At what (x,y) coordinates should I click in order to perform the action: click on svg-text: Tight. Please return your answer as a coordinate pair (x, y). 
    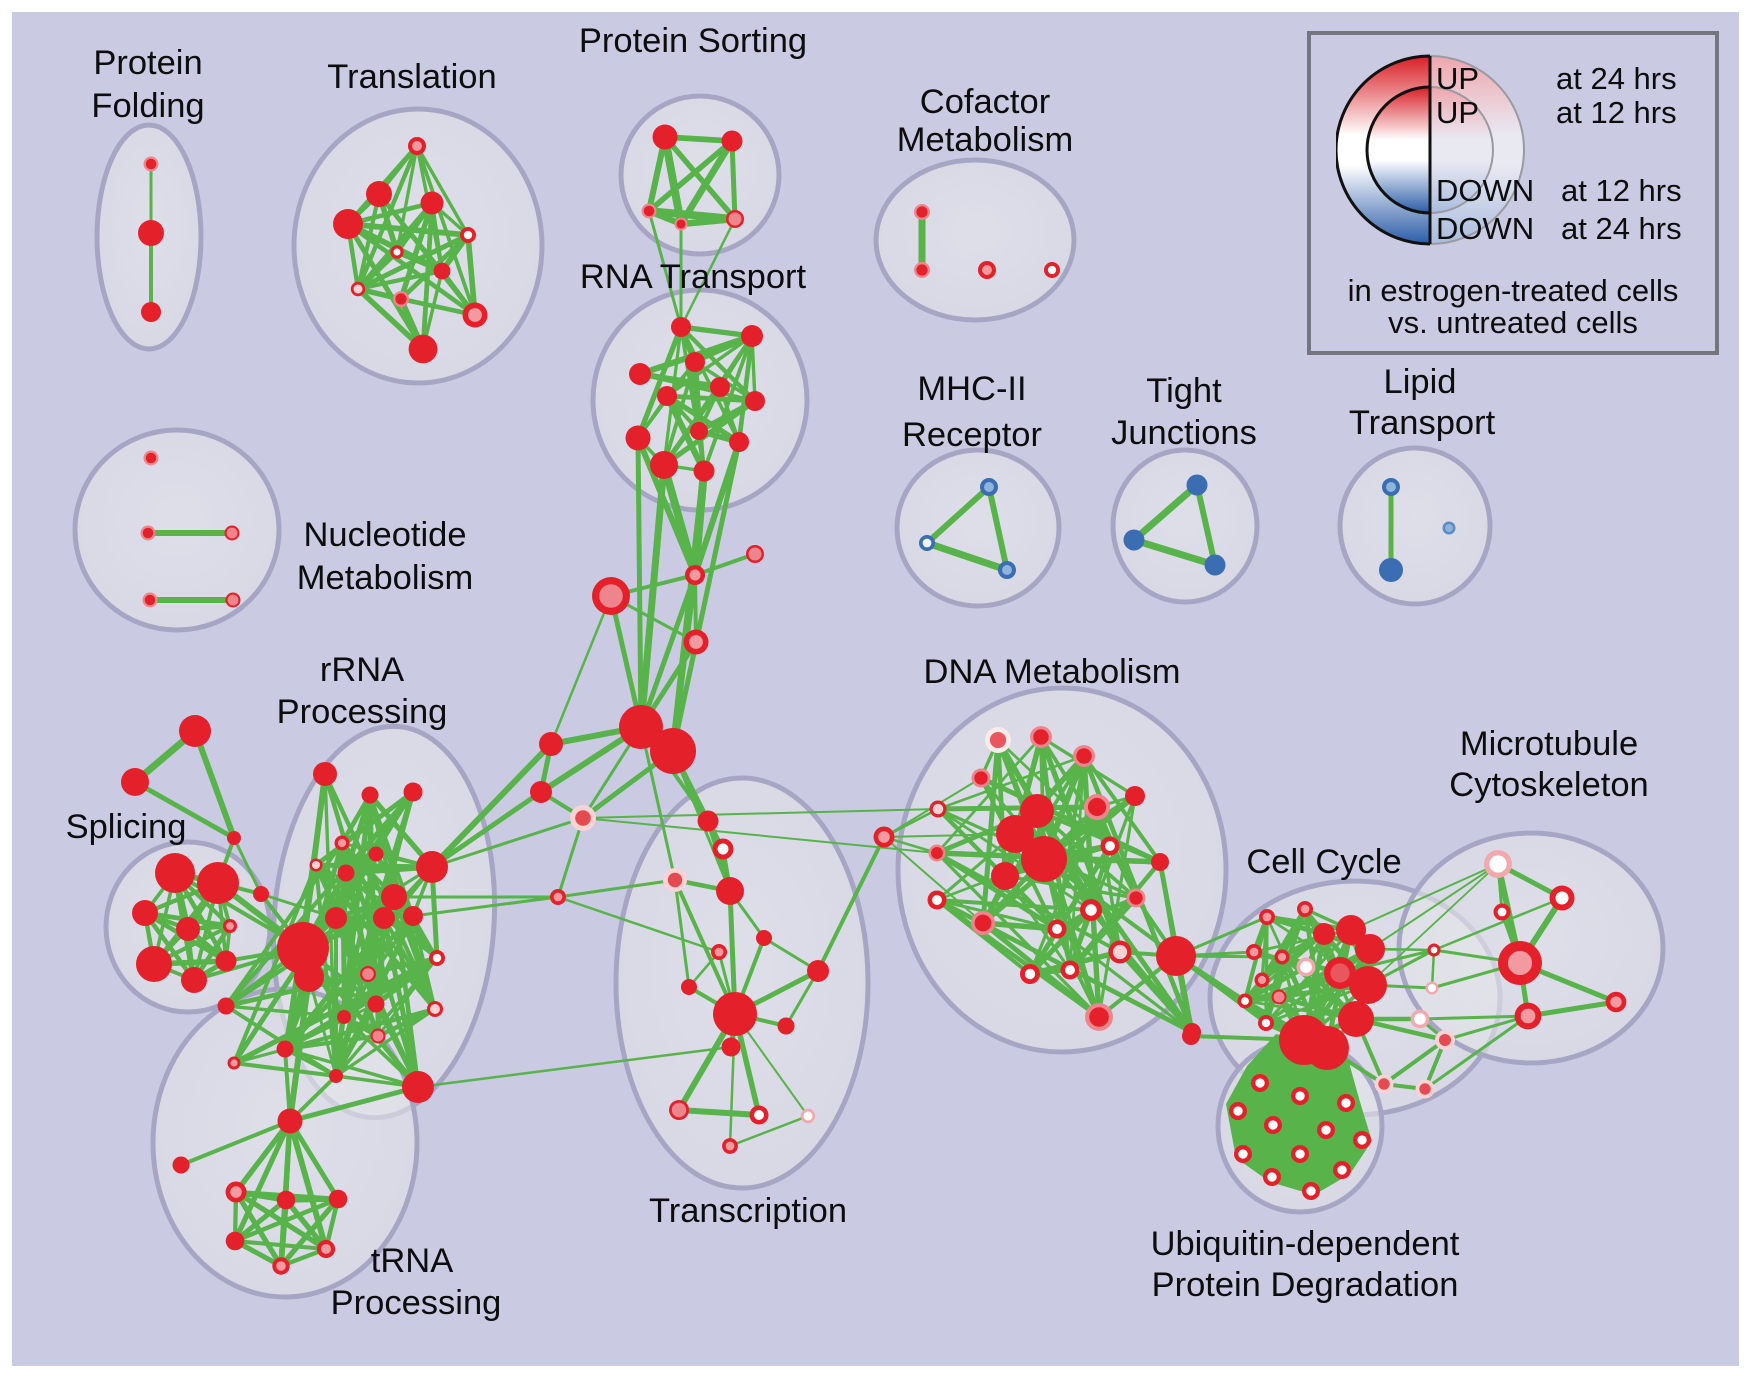
    Looking at the image, I should click on (1184, 391).